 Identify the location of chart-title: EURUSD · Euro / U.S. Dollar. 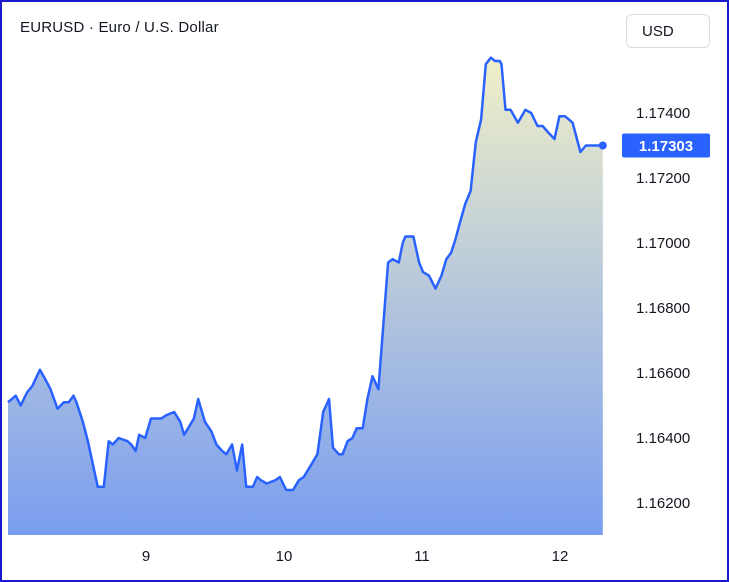
(119, 27).